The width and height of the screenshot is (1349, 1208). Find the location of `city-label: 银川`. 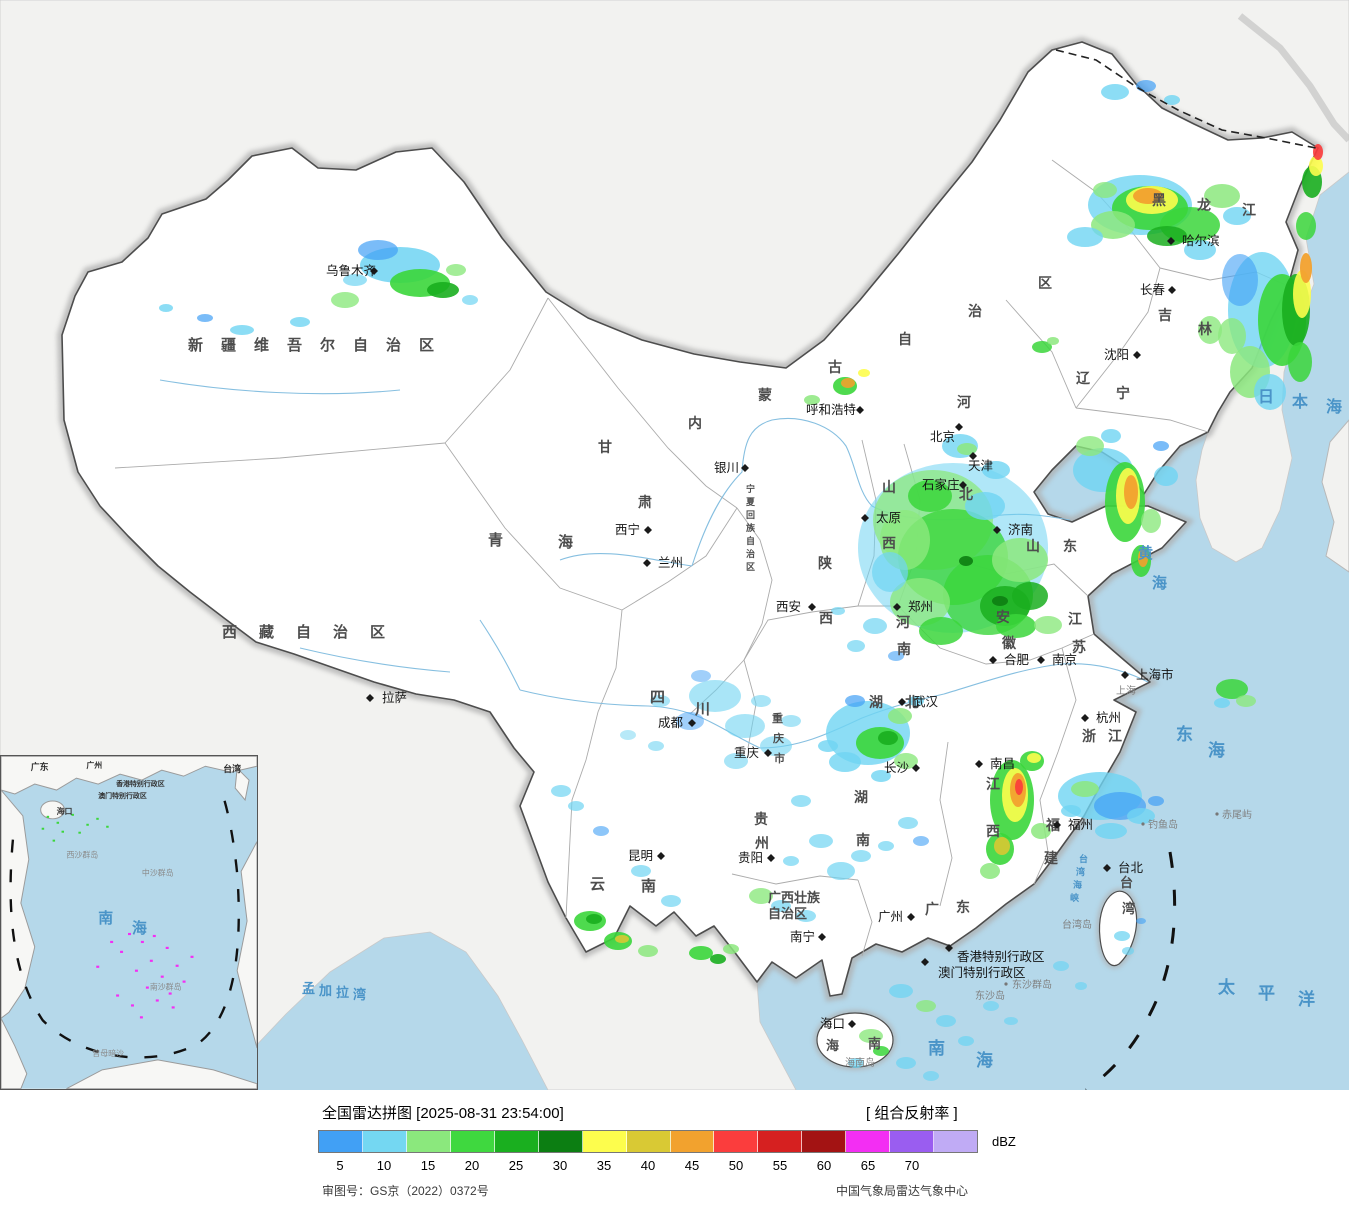

city-label: 银川 is located at coordinates (726, 468).